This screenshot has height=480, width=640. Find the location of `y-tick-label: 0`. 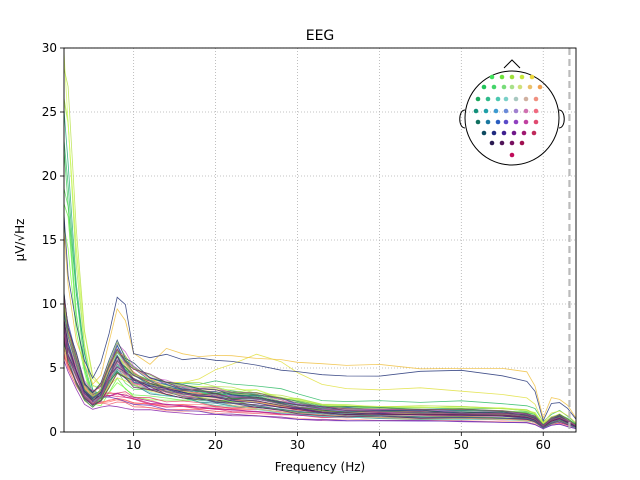

y-tick-label: 0 is located at coordinates (53, 432).